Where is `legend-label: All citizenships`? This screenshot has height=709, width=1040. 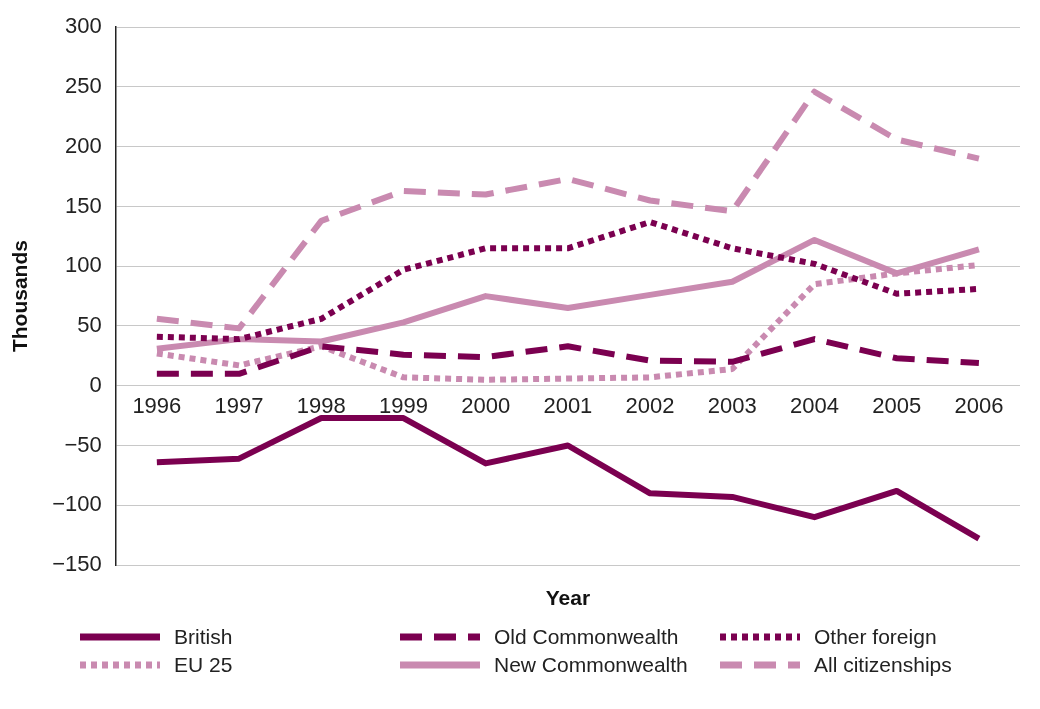
legend-label: All citizenships is located at coordinates (883, 665).